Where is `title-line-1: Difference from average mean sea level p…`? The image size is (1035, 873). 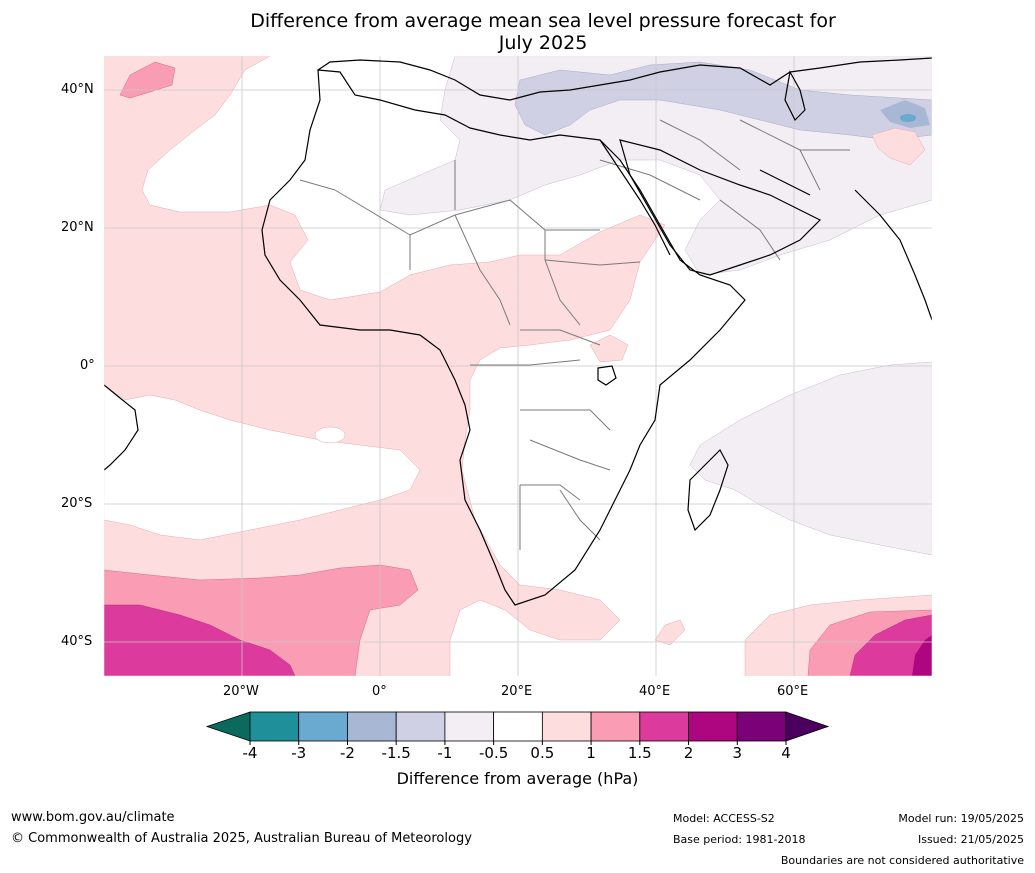
title-line-1: Difference from average mean sea level p… is located at coordinates (543, 21).